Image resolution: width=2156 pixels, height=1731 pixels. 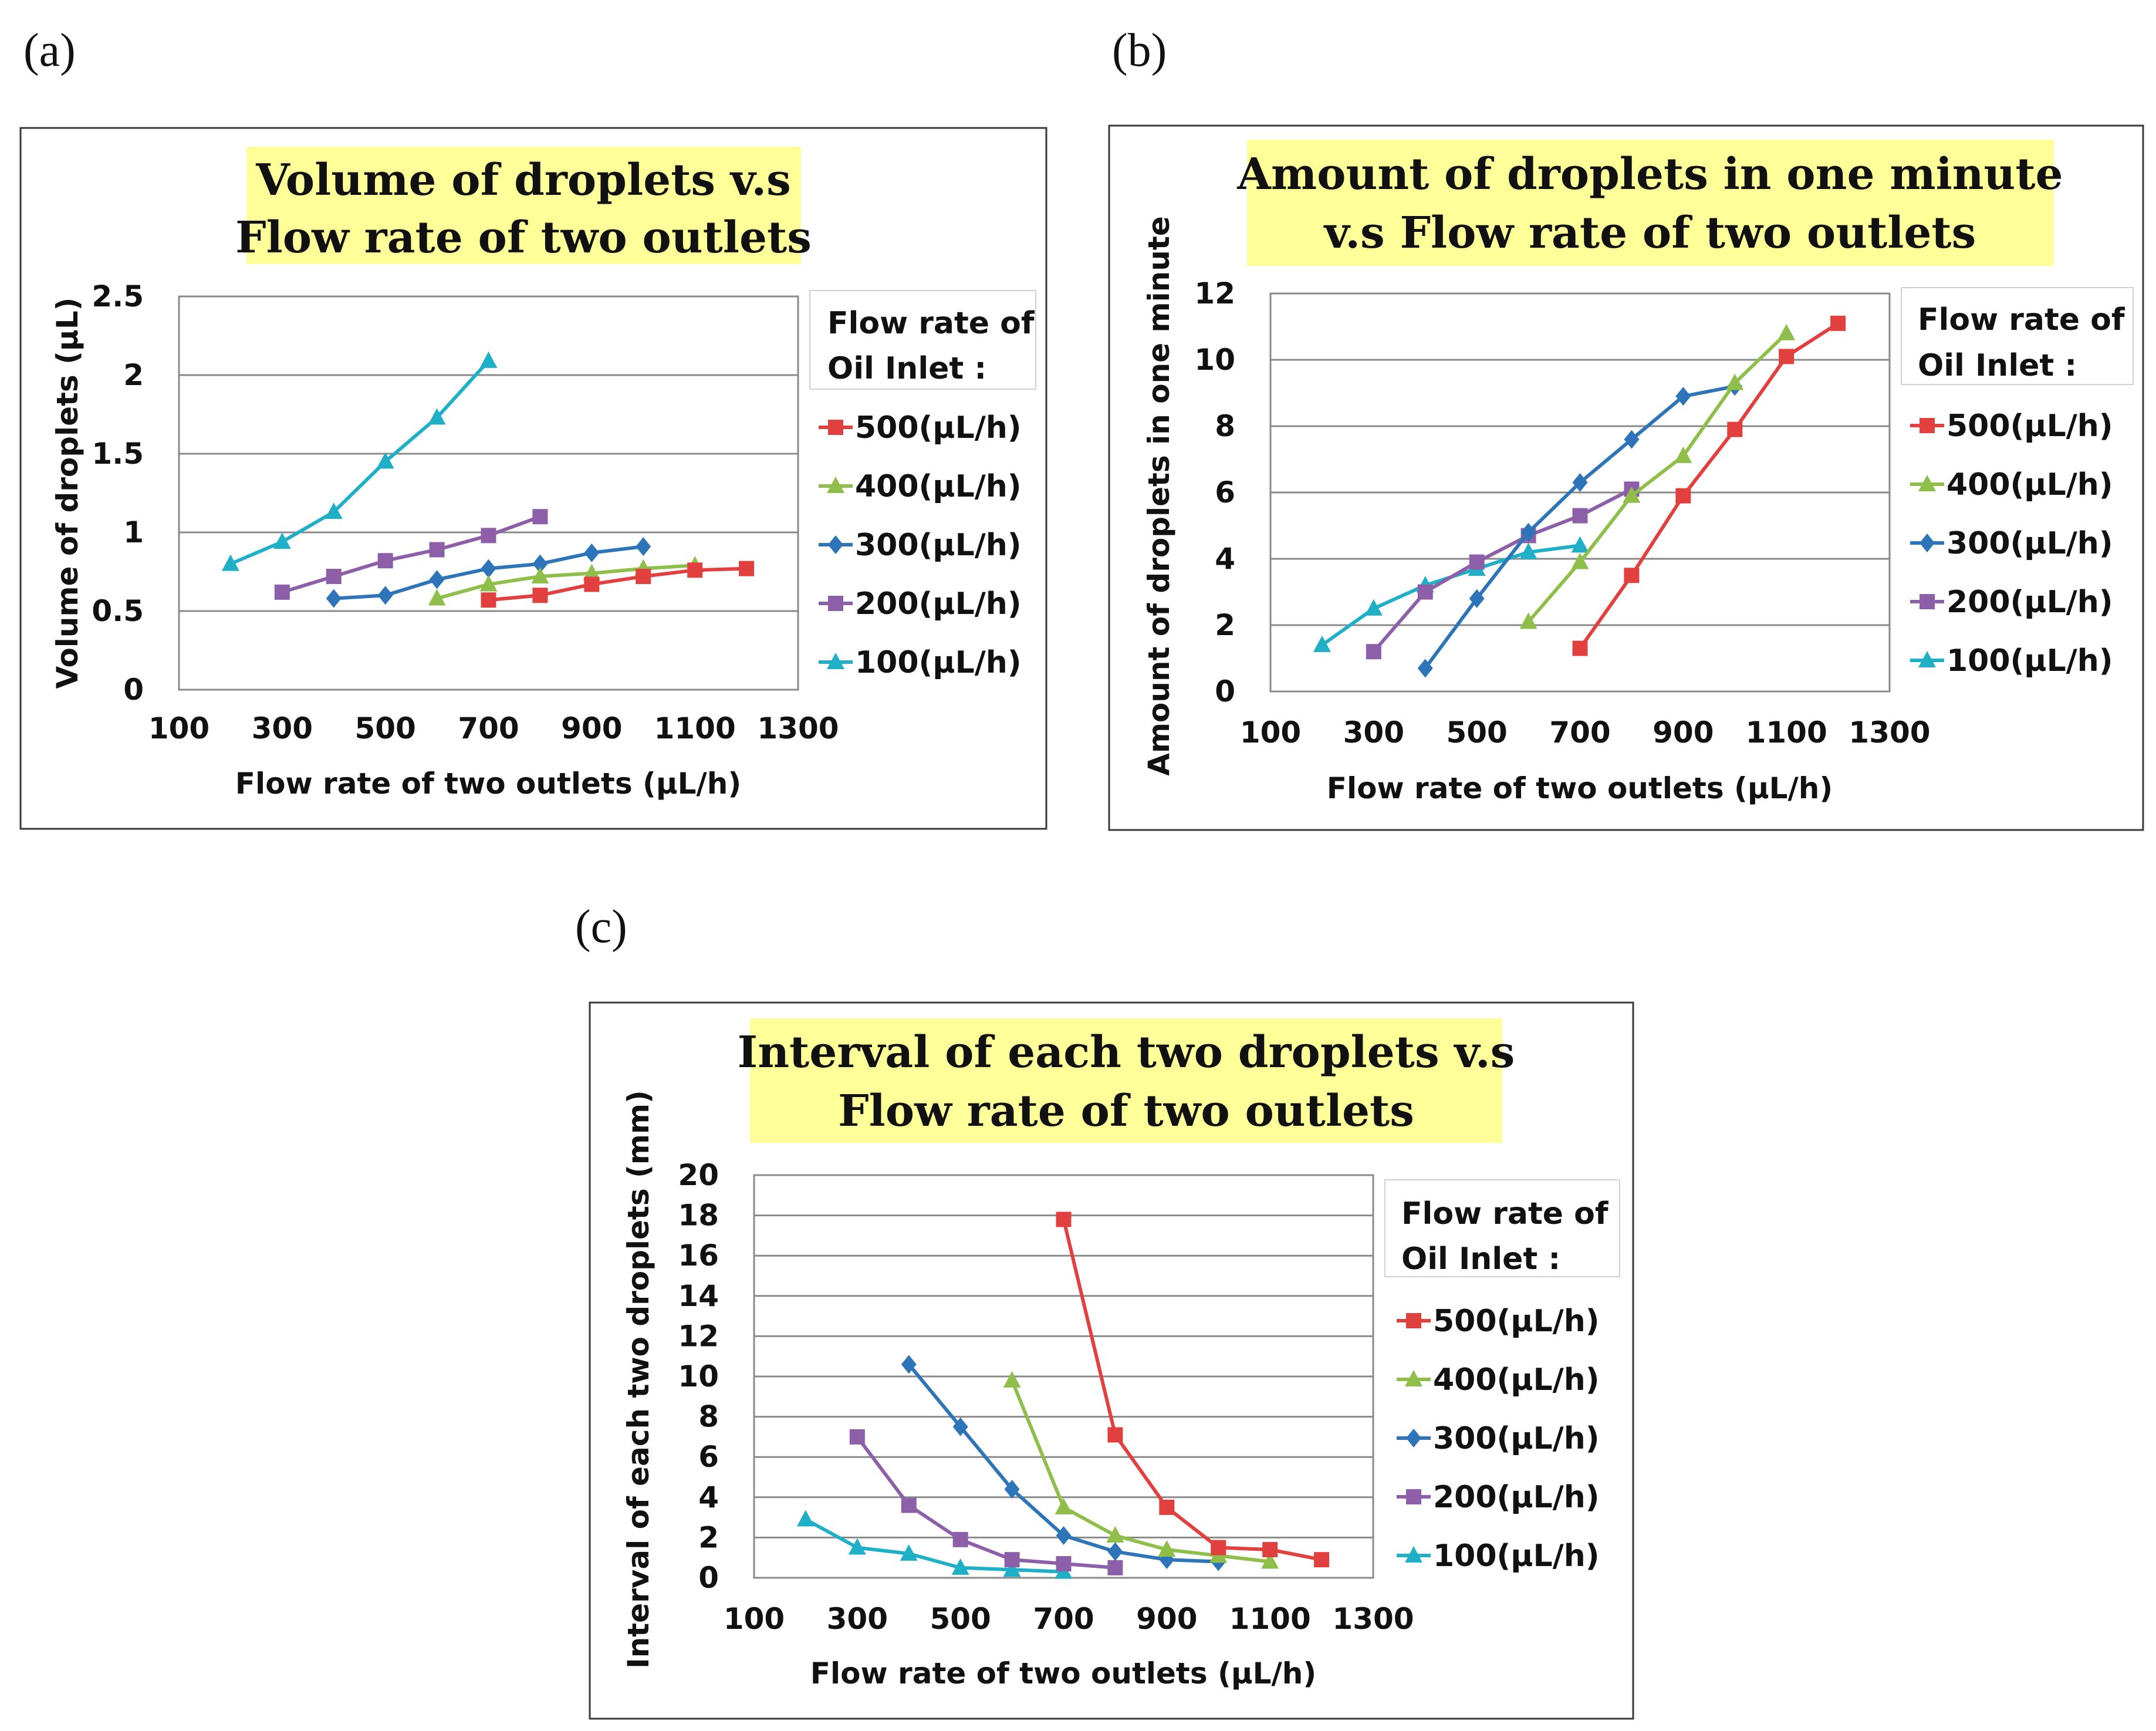 I want to click on chart-a-y-tick-label: 0, so click(x=133, y=690).